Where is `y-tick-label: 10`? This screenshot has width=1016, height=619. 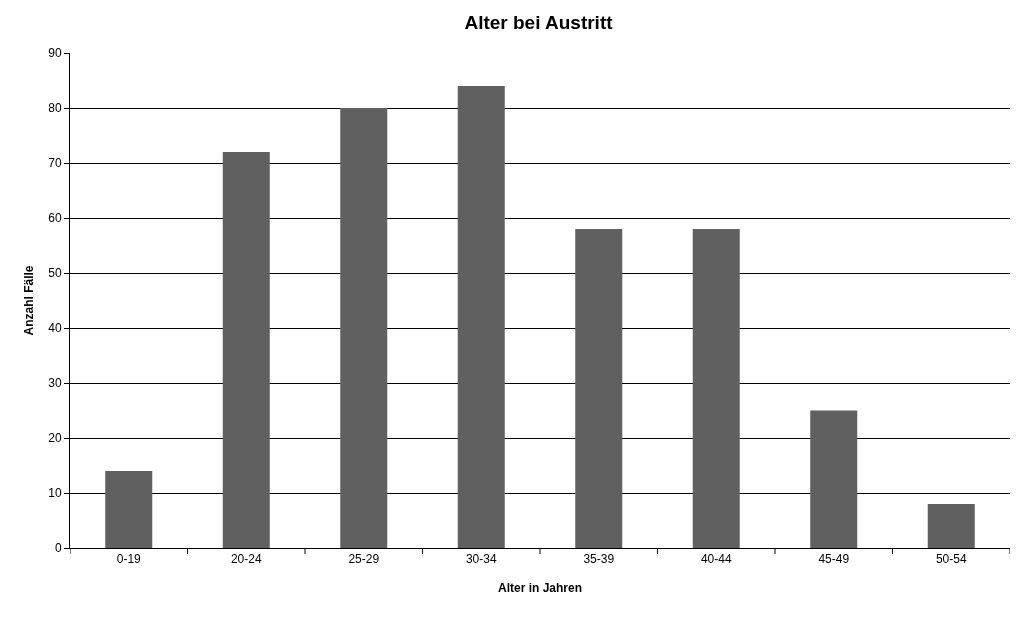 y-tick-label: 10 is located at coordinates (55, 493).